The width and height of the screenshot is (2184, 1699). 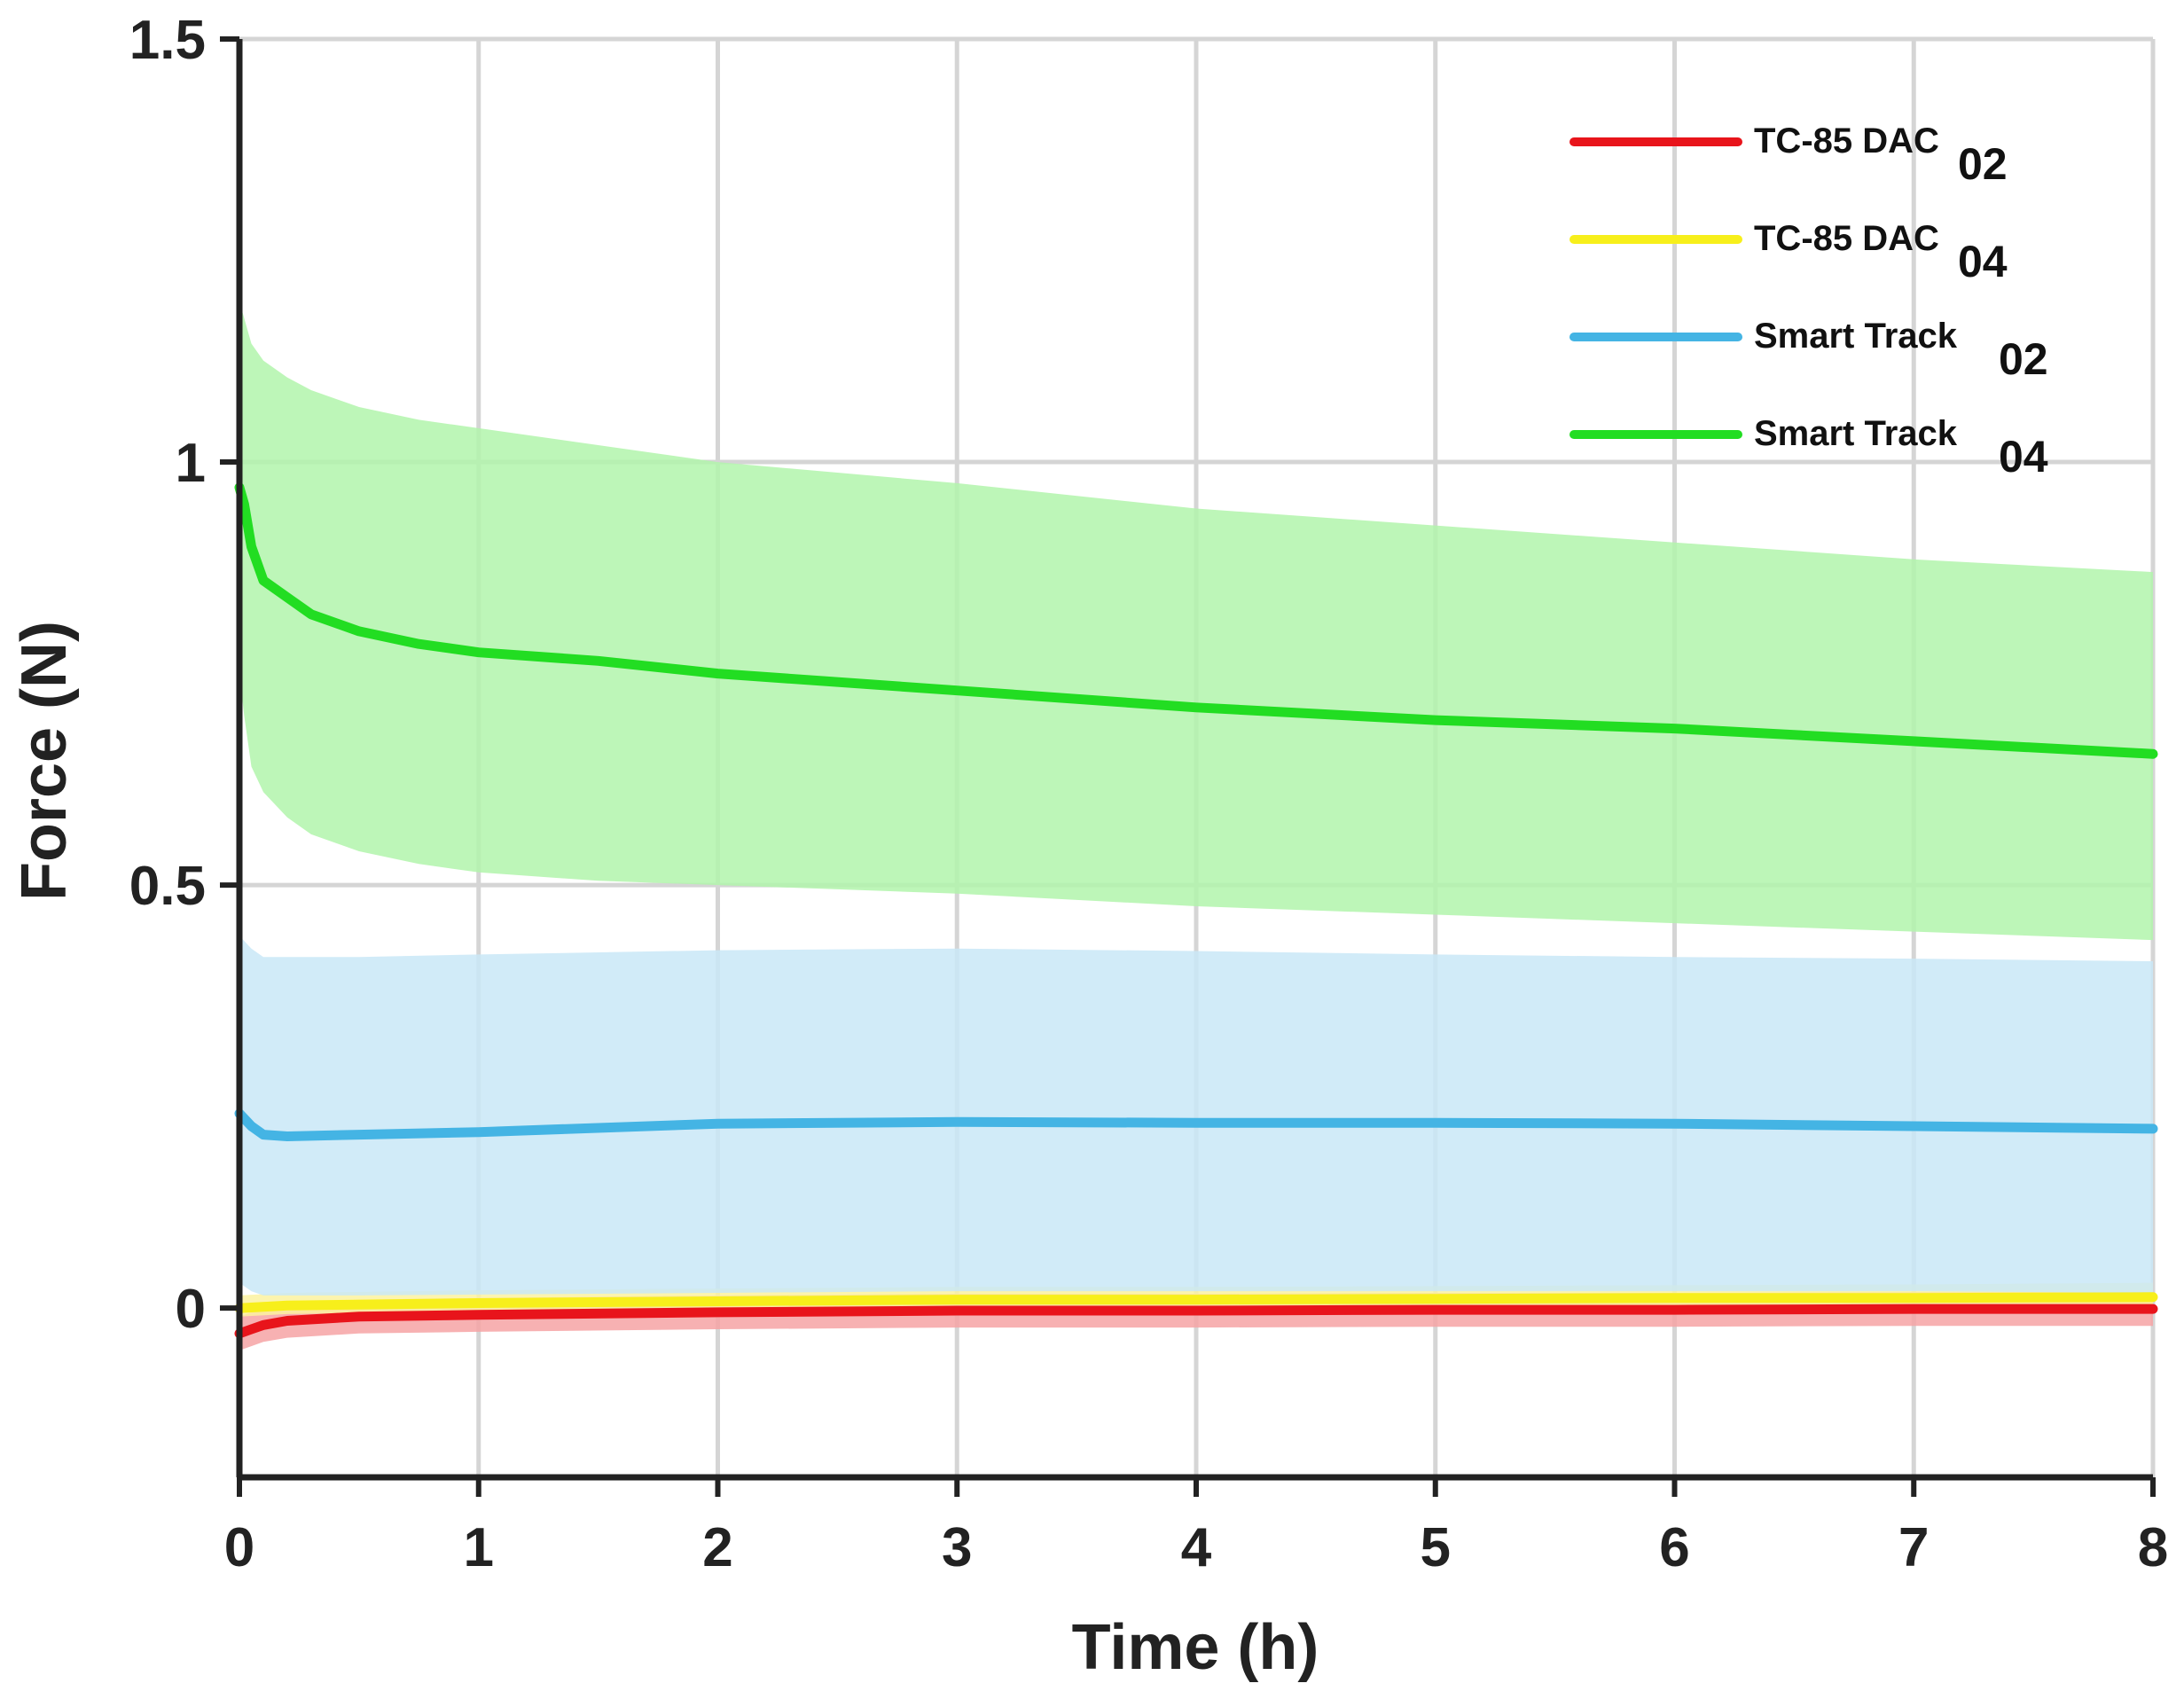 What do you see at coordinates (1983, 164) in the screenshot?
I see `legend-subscript-1: 02` at bounding box center [1983, 164].